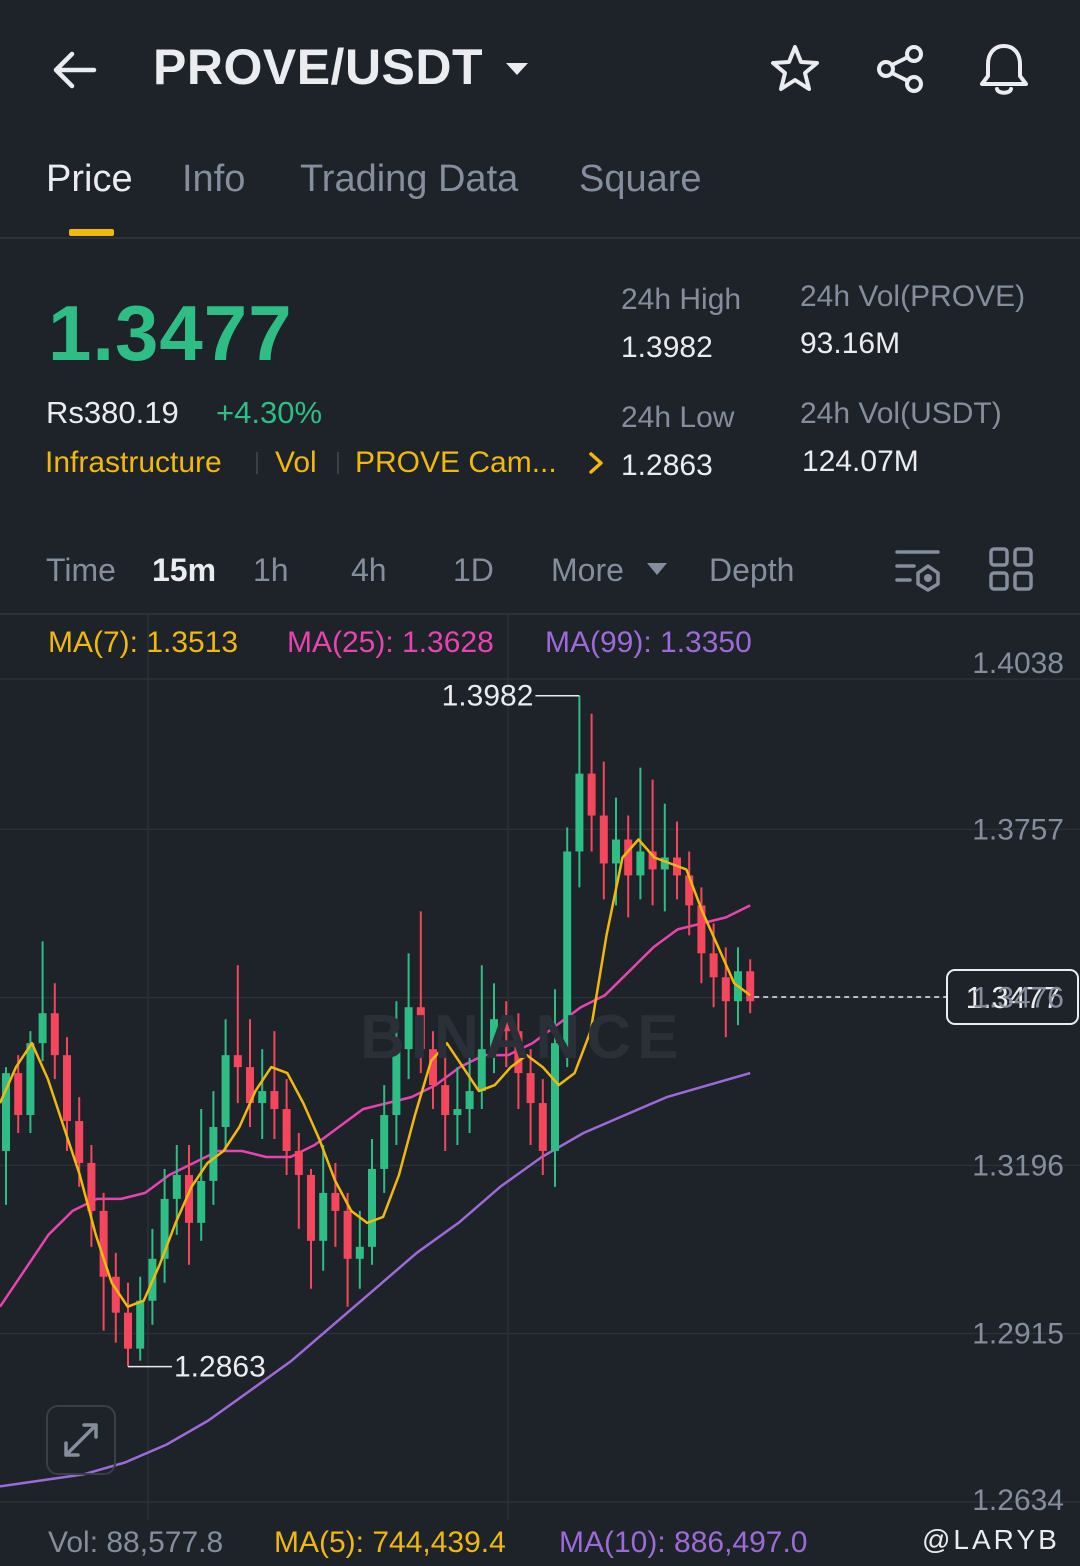 Image resolution: width=1080 pixels, height=1566 pixels. What do you see at coordinates (540, 238) in the screenshot?
I see `tabs-divider` at bounding box center [540, 238].